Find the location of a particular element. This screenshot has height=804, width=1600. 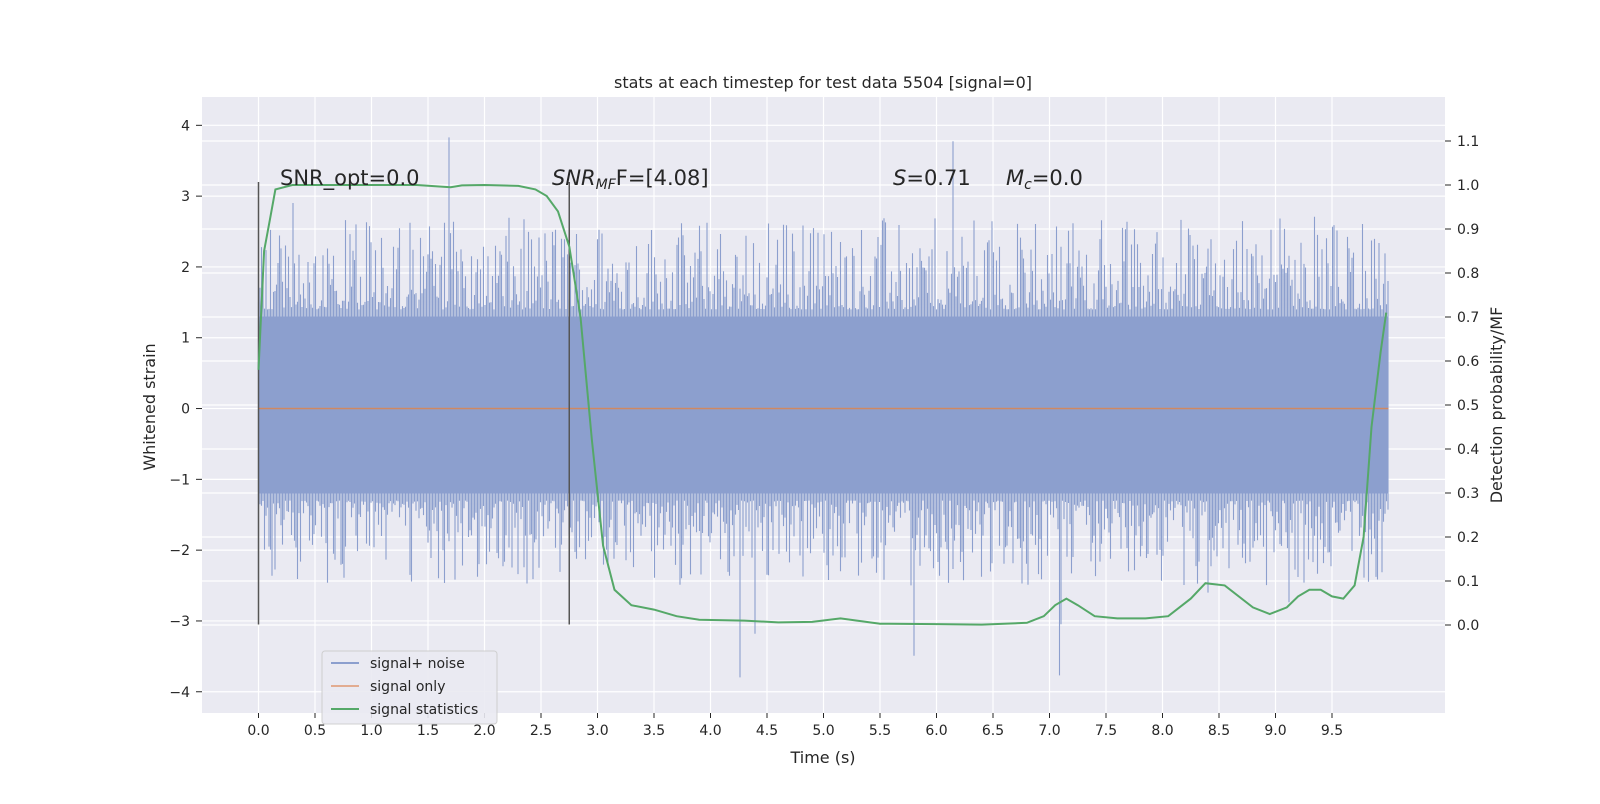

right-y-tick-label: 0.0 is located at coordinates (1468, 626).